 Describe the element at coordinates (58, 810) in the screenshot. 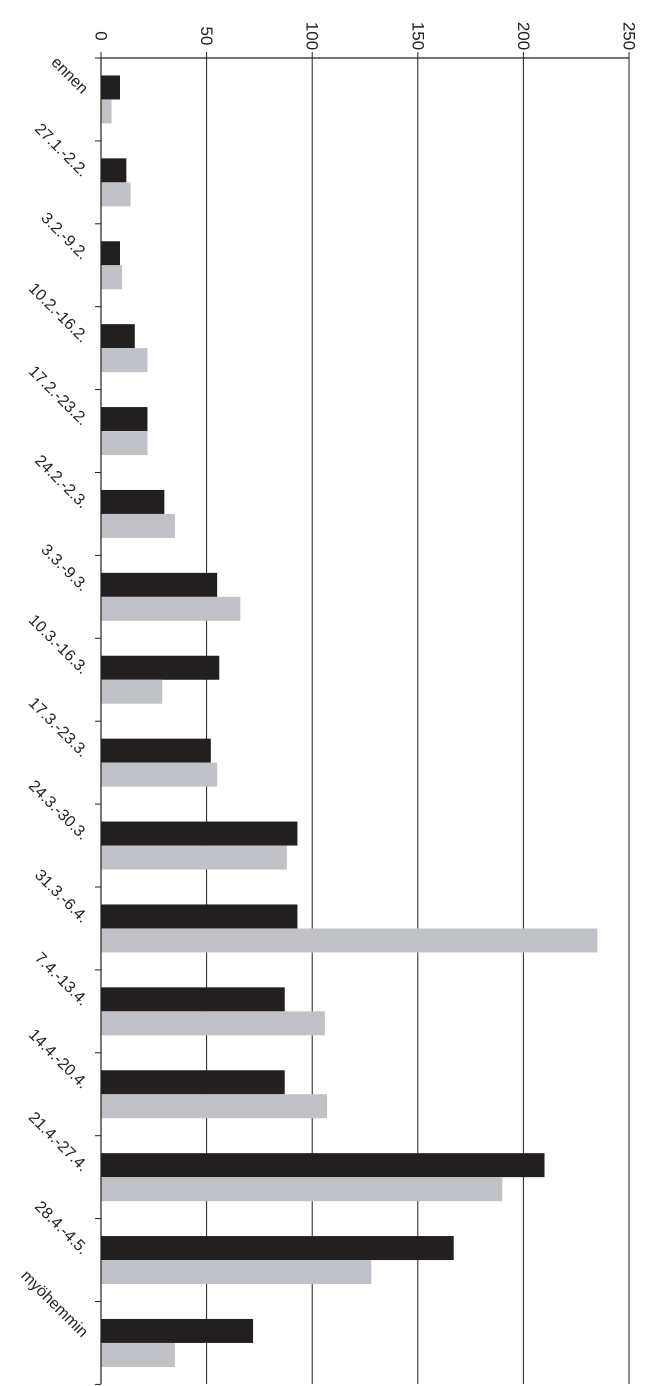

I see `category-label: 24.3.-30.3.` at that location.